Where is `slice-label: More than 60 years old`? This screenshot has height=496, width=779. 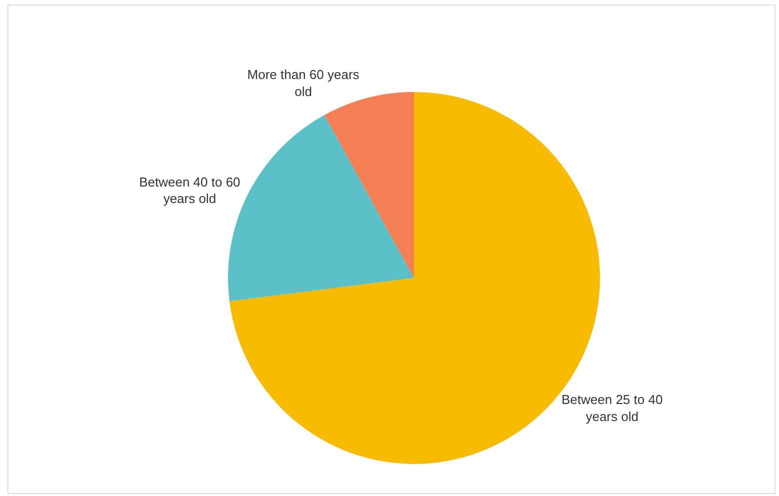 slice-label: More than 60 years old is located at coordinates (303, 82).